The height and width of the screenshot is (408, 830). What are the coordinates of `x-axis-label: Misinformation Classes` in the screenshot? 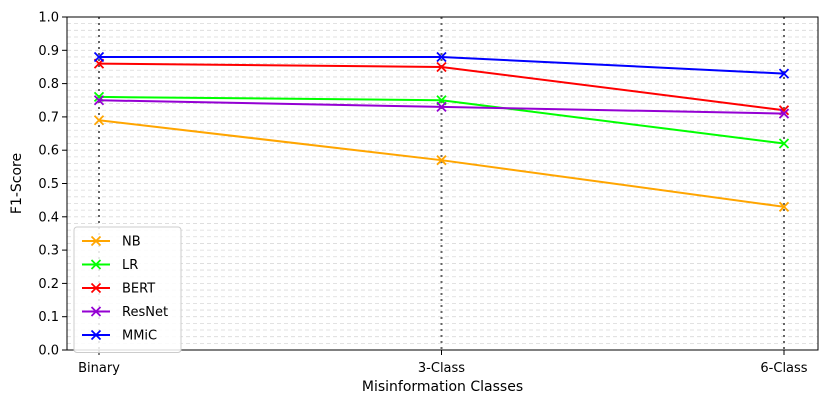 It's located at (442, 387).